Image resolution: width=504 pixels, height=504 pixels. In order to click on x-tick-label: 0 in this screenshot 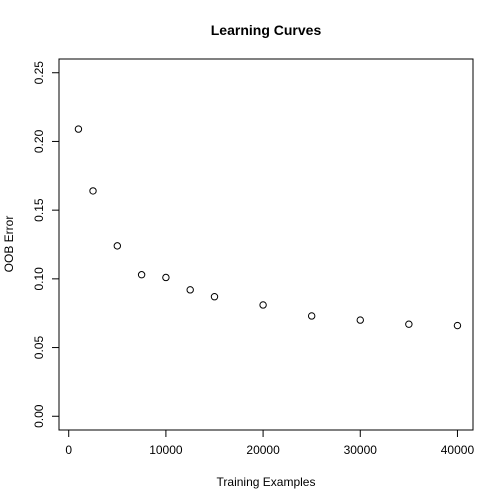, I will do `click(68, 450)`.